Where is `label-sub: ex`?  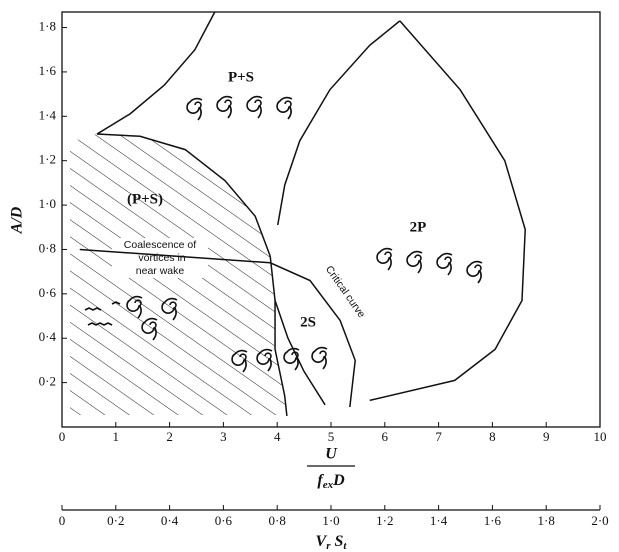
label-sub: ex is located at coordinates (328, 485).